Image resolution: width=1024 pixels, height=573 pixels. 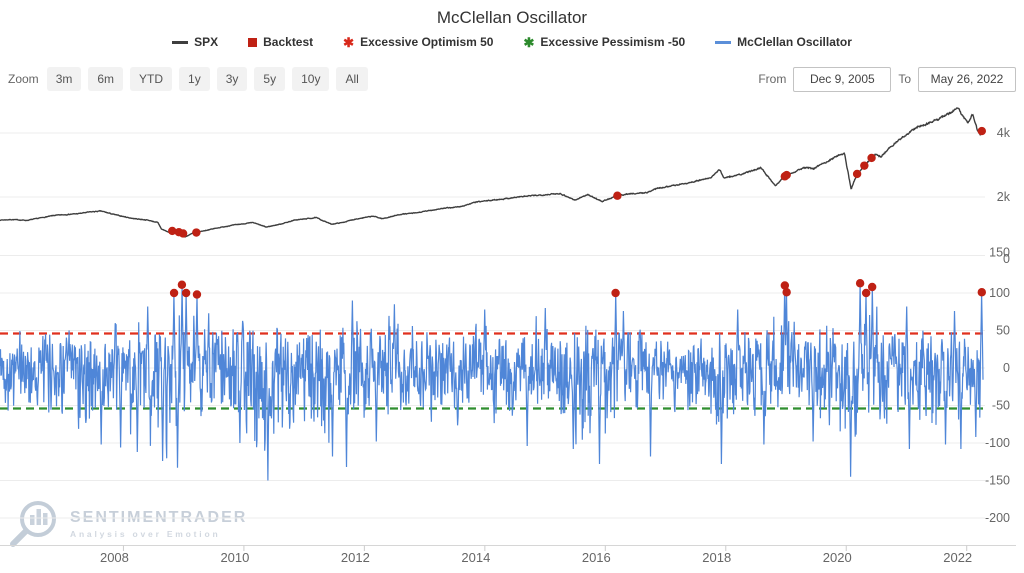 I want to click on date-range-controls: From To, so click(x=887, y=79).